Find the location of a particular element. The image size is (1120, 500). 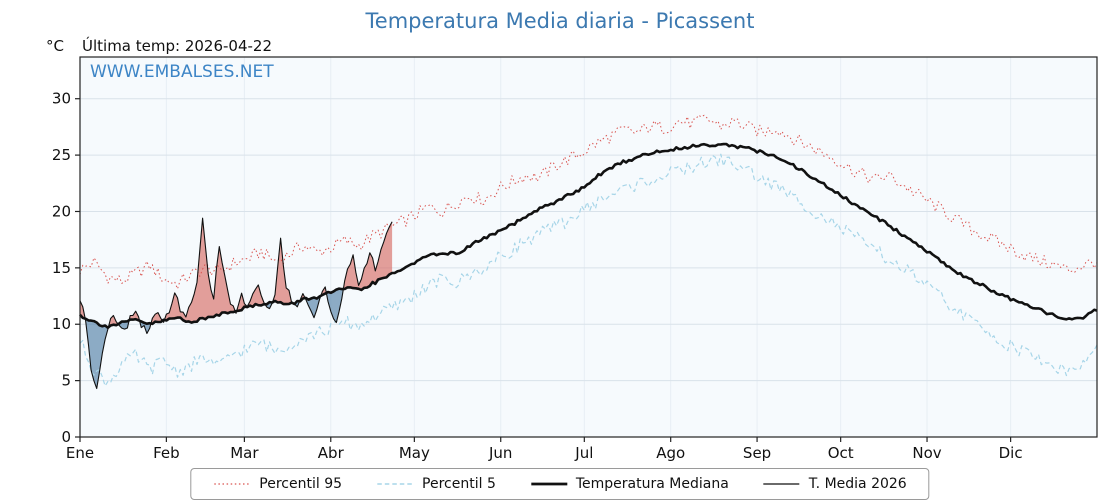

y-tick-label: 0 is located at coordinates (66, 437).